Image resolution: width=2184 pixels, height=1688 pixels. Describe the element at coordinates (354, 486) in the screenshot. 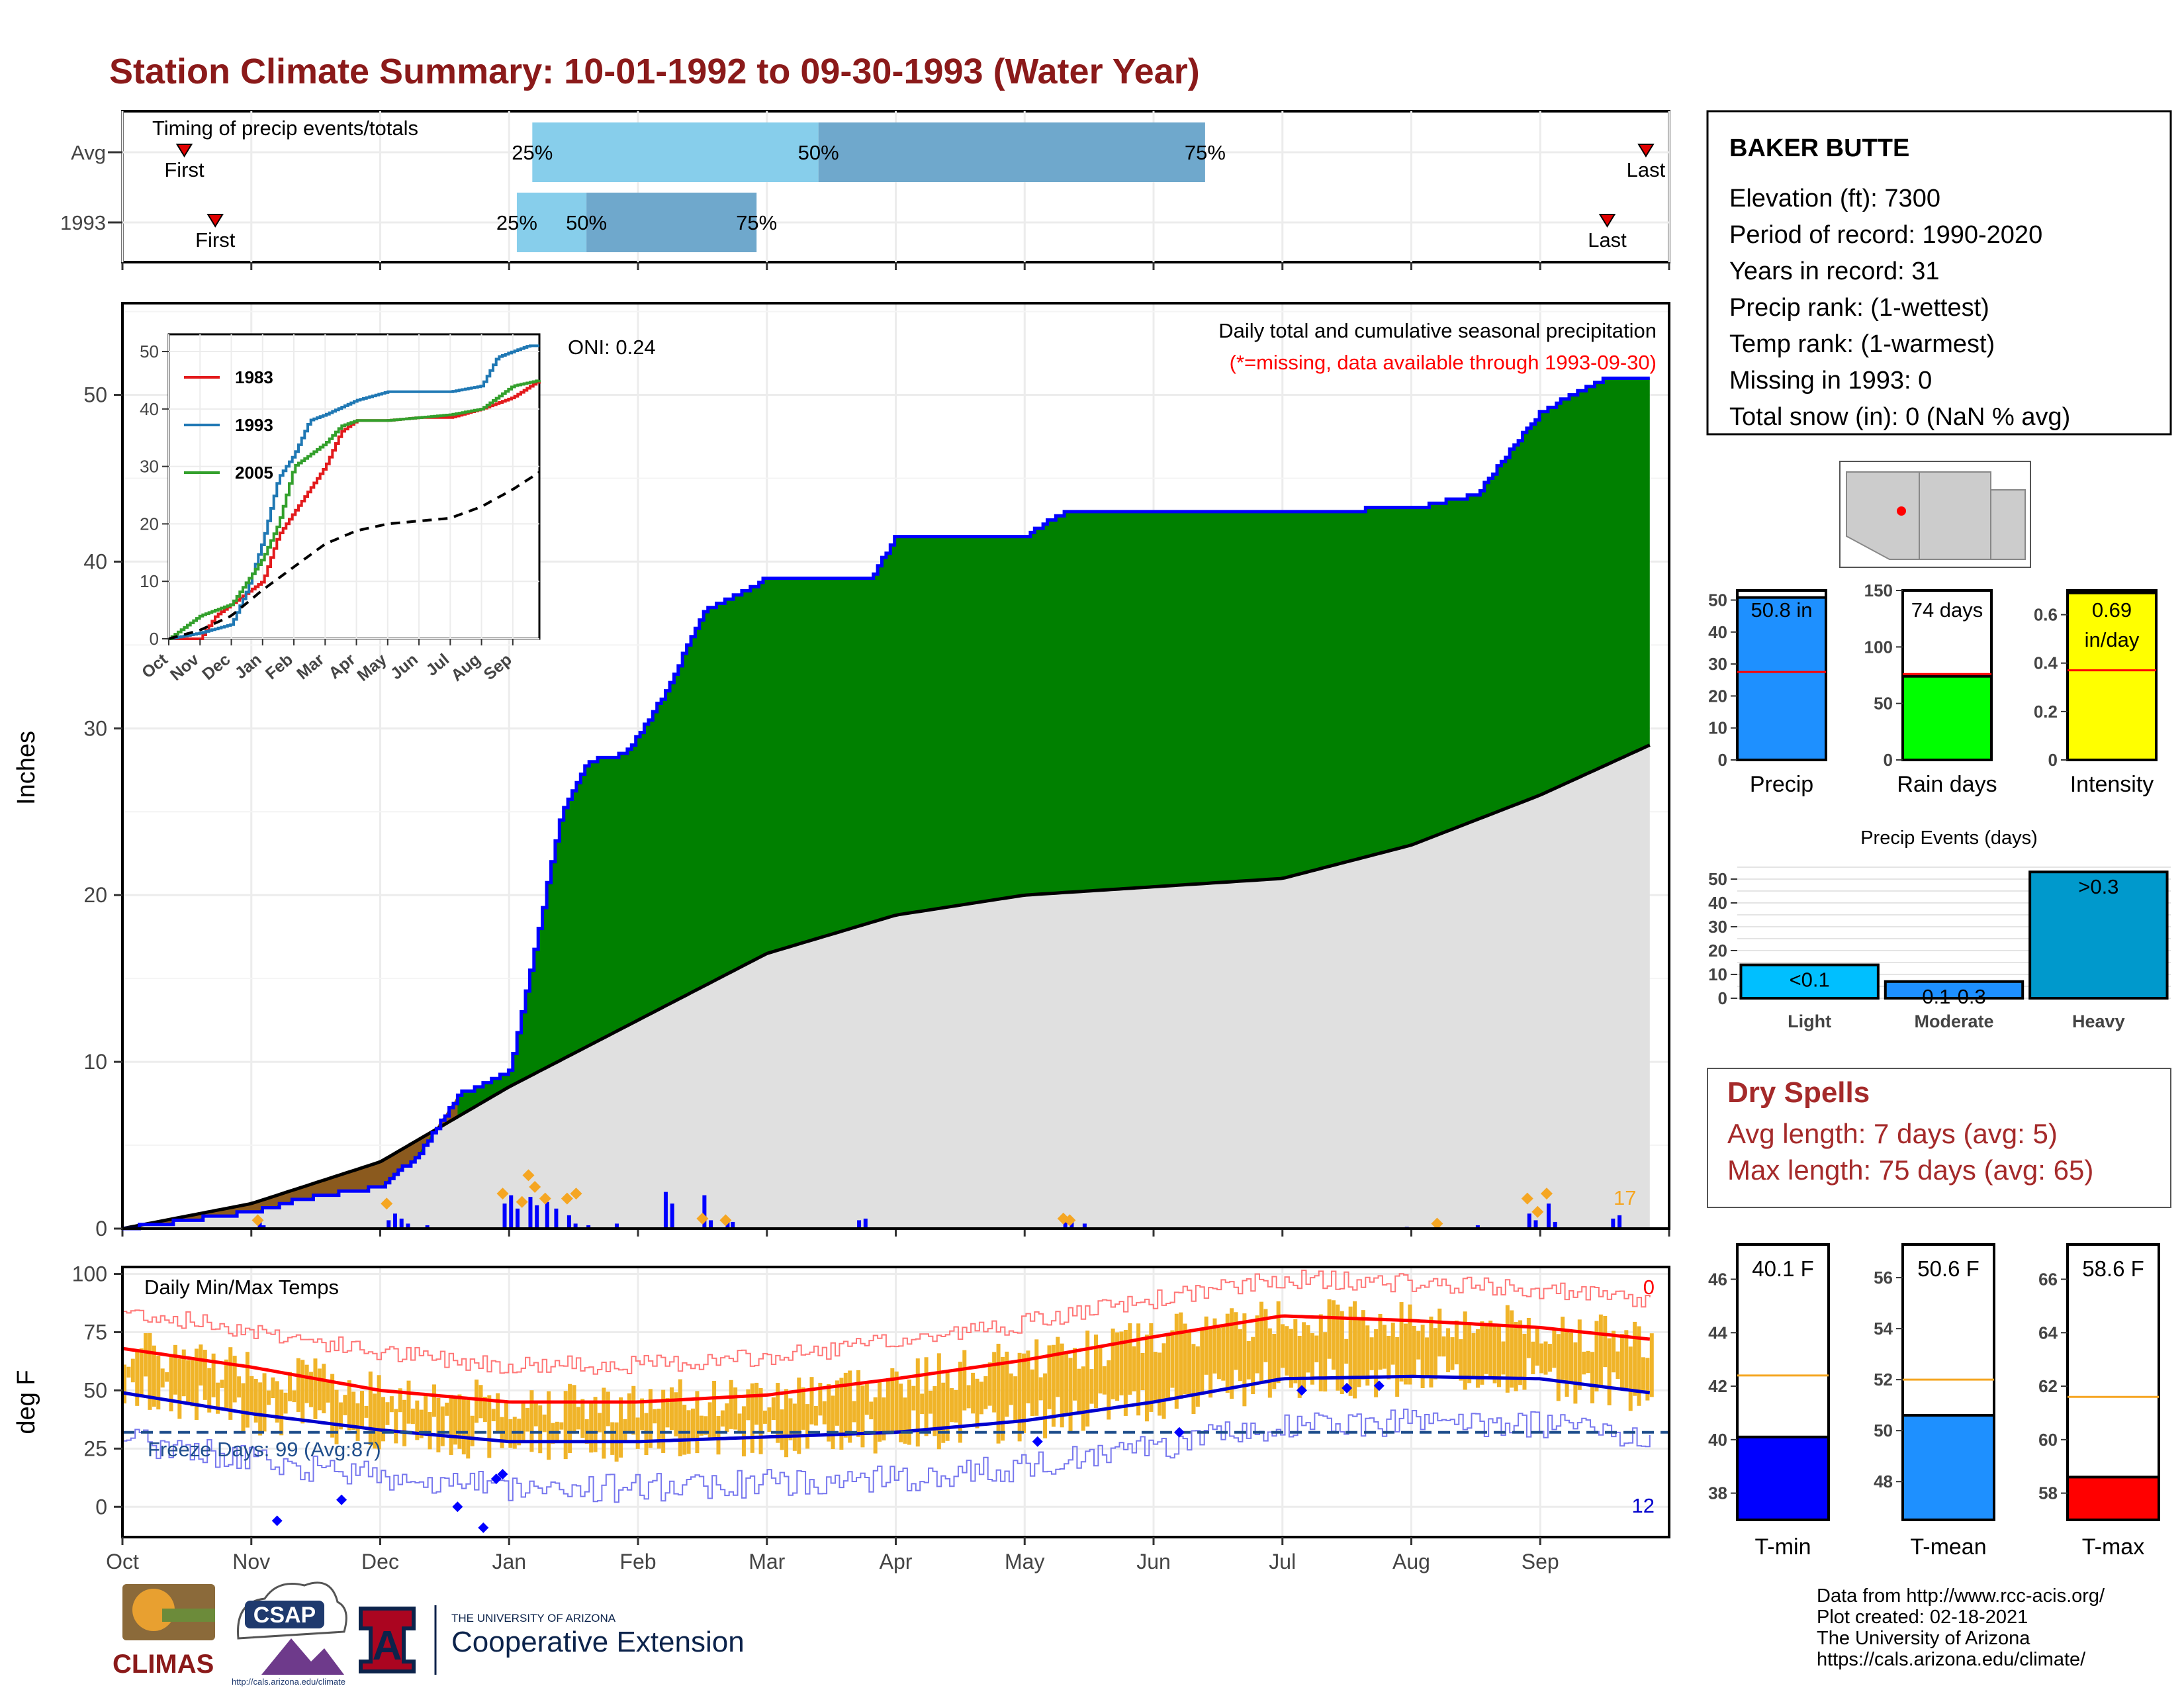

I see `inset-bg` at that location.